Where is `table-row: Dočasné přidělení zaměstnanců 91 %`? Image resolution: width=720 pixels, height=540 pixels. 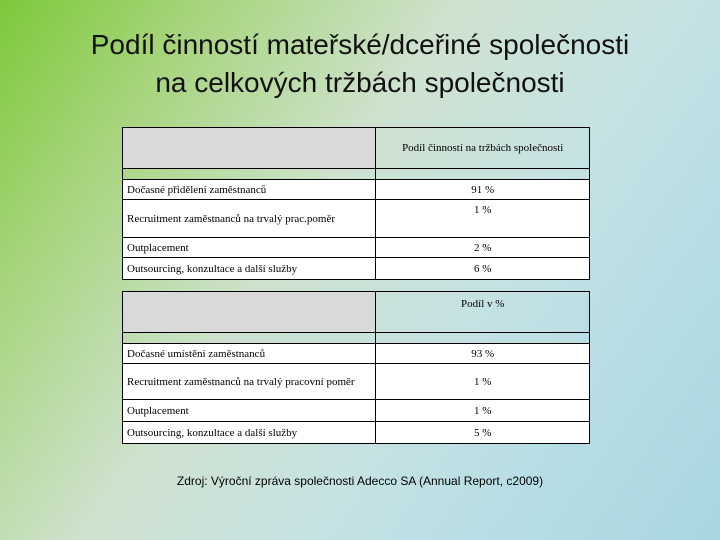
table-row: Dočasné přidělení zaměstnanců 91 % is located at coordinates (355, 189).